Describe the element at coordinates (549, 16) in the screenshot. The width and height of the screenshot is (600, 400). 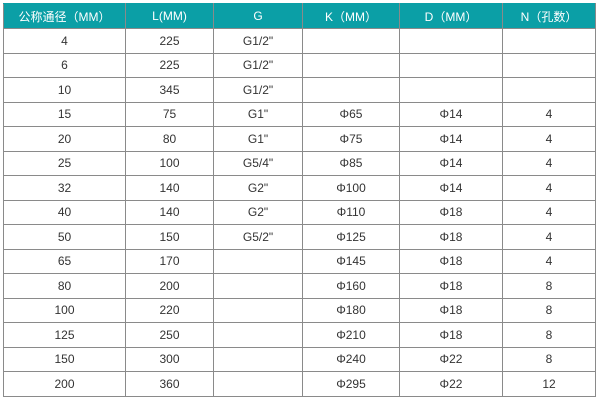
I see `column-header-n: N（孔数）` at that location.